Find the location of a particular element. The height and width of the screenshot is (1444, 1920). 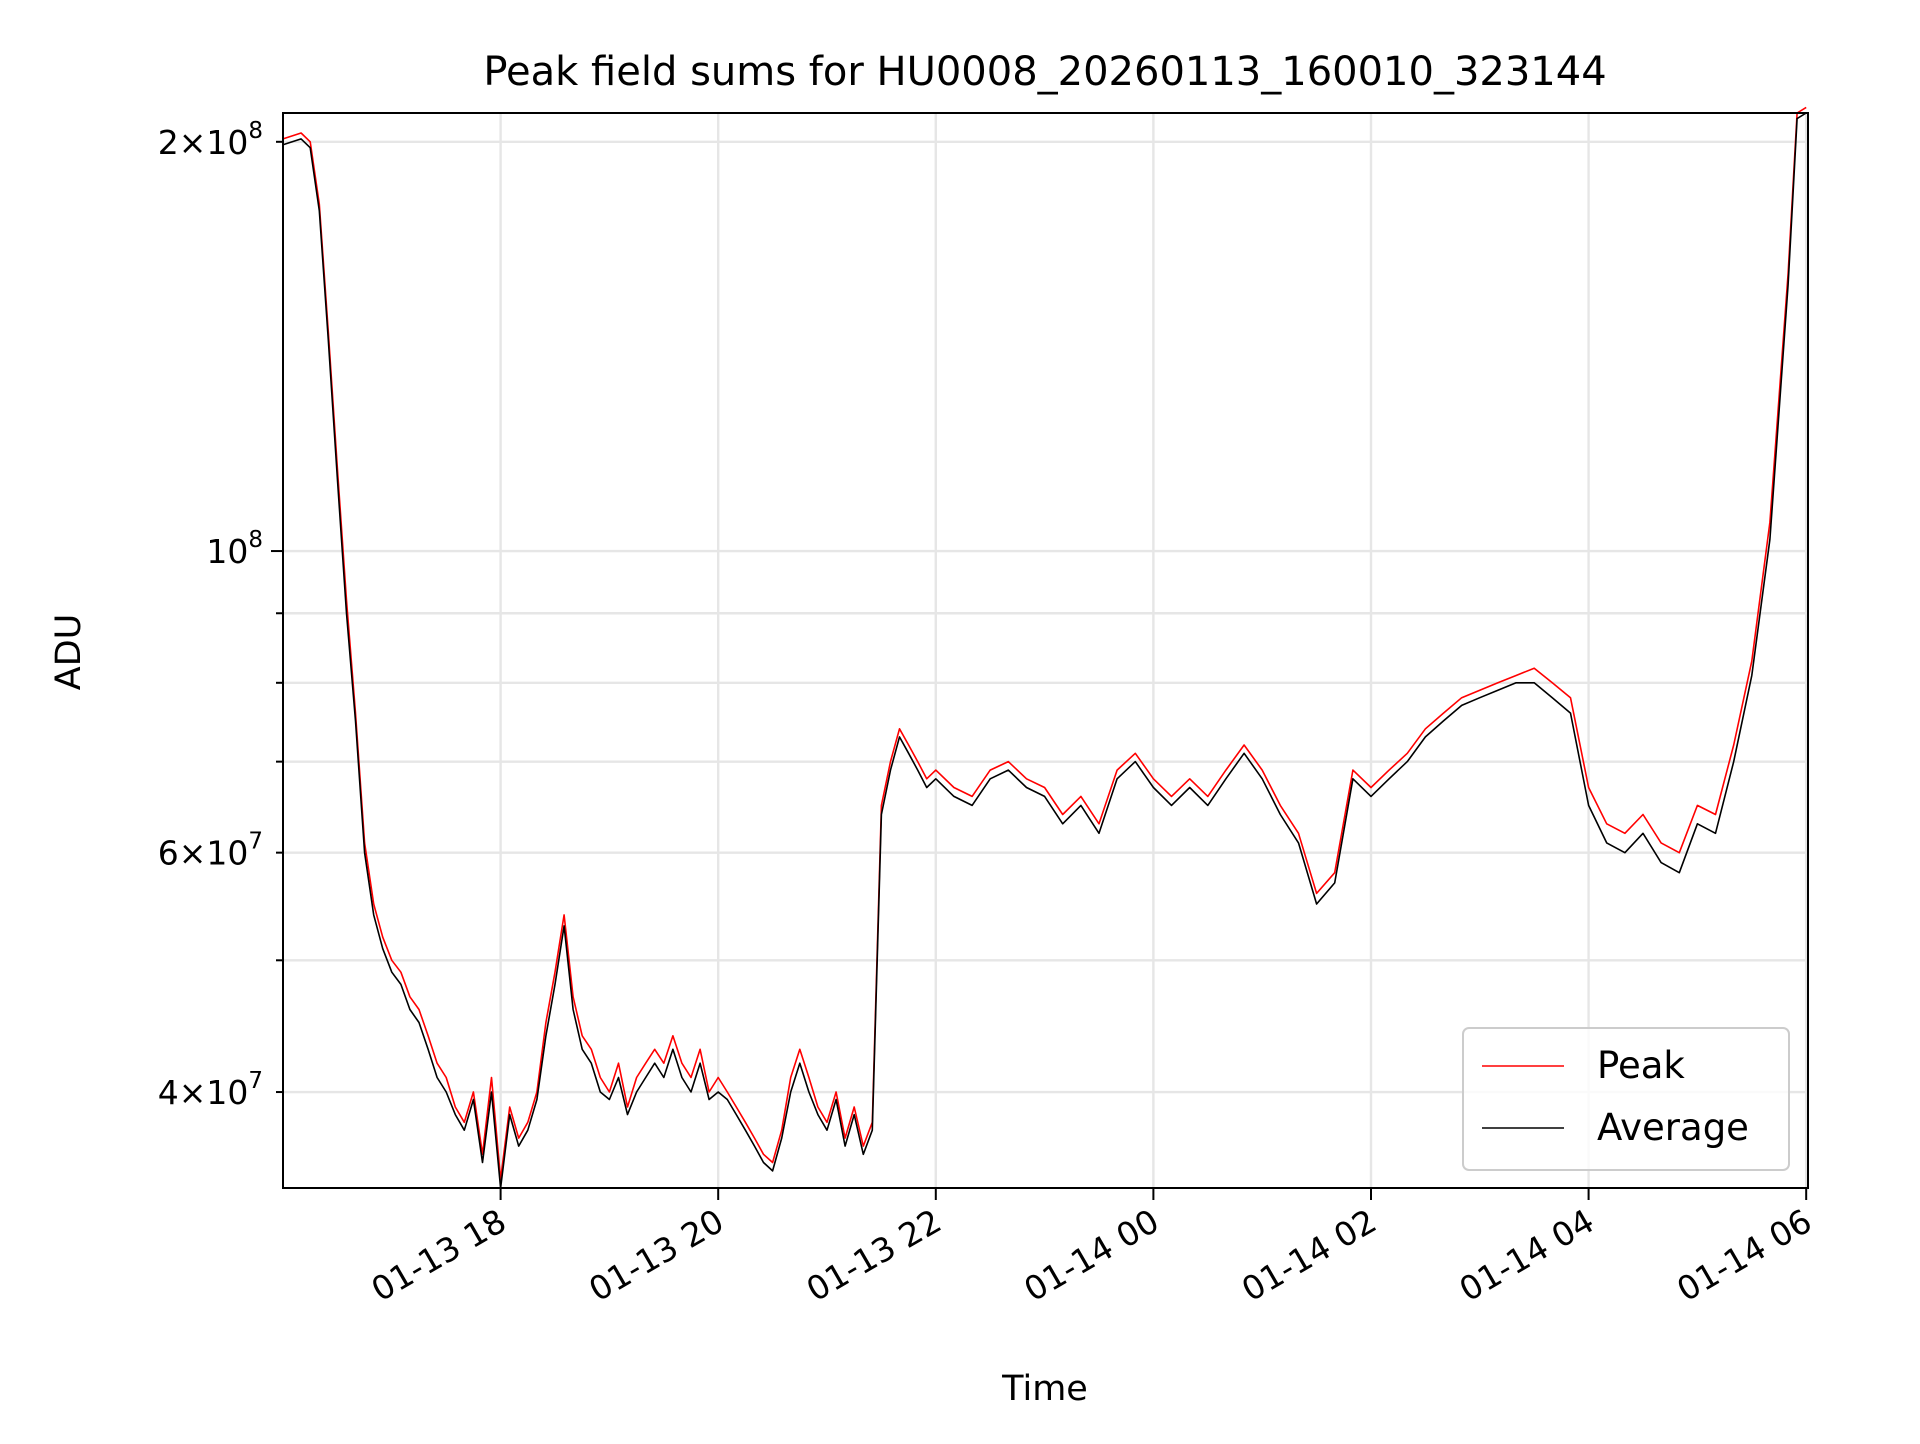

y-tick-label: 4×107 is located at coordinates (210, 1090).